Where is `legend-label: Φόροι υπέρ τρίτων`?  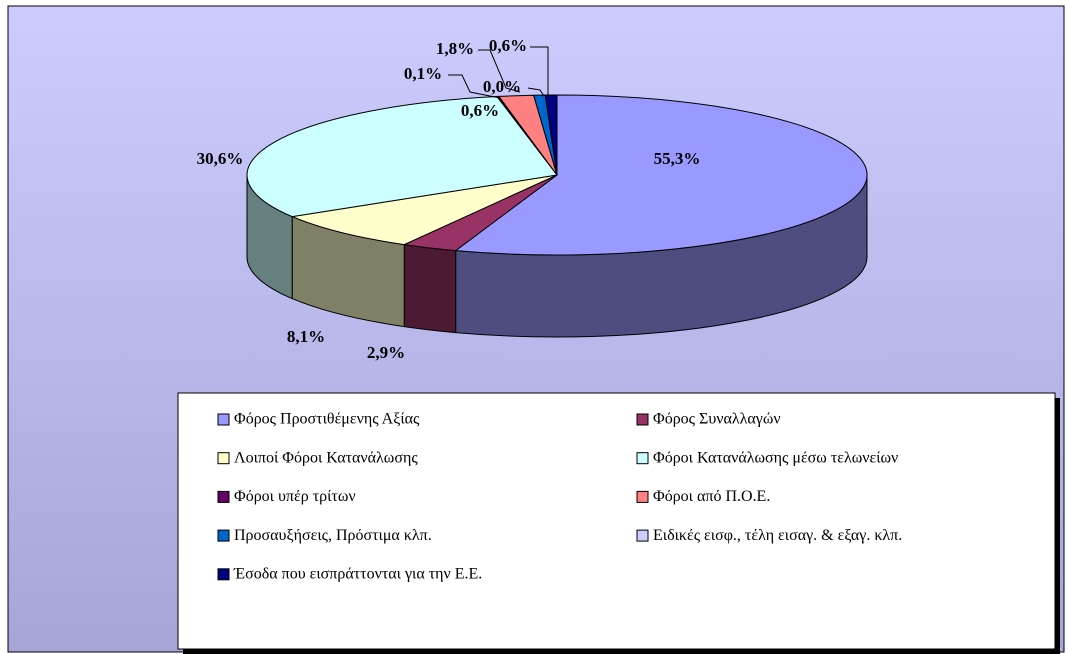
legend-label: Φόροι υπέρ τρίτων is located at coordinates (295, 496).